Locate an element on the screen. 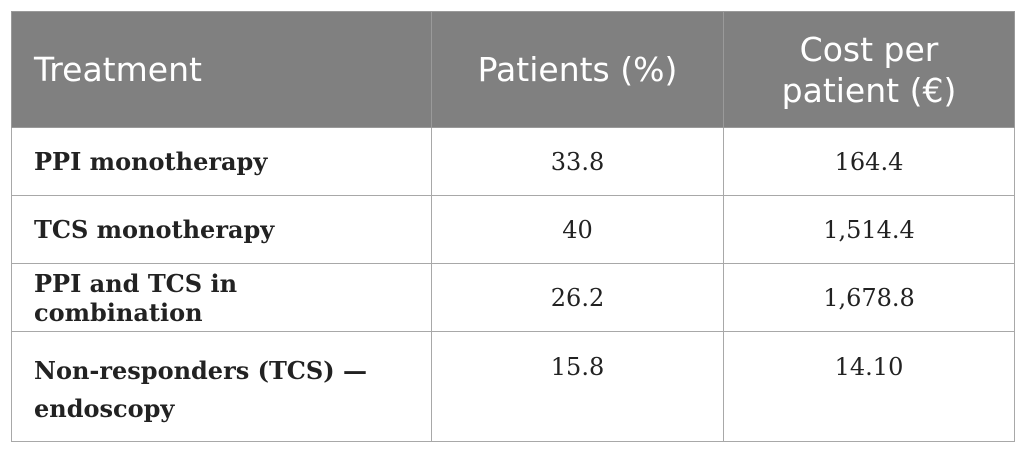  table-row: TCS monotherapy 40 1,514.4 is located at coordinates (513, 229).